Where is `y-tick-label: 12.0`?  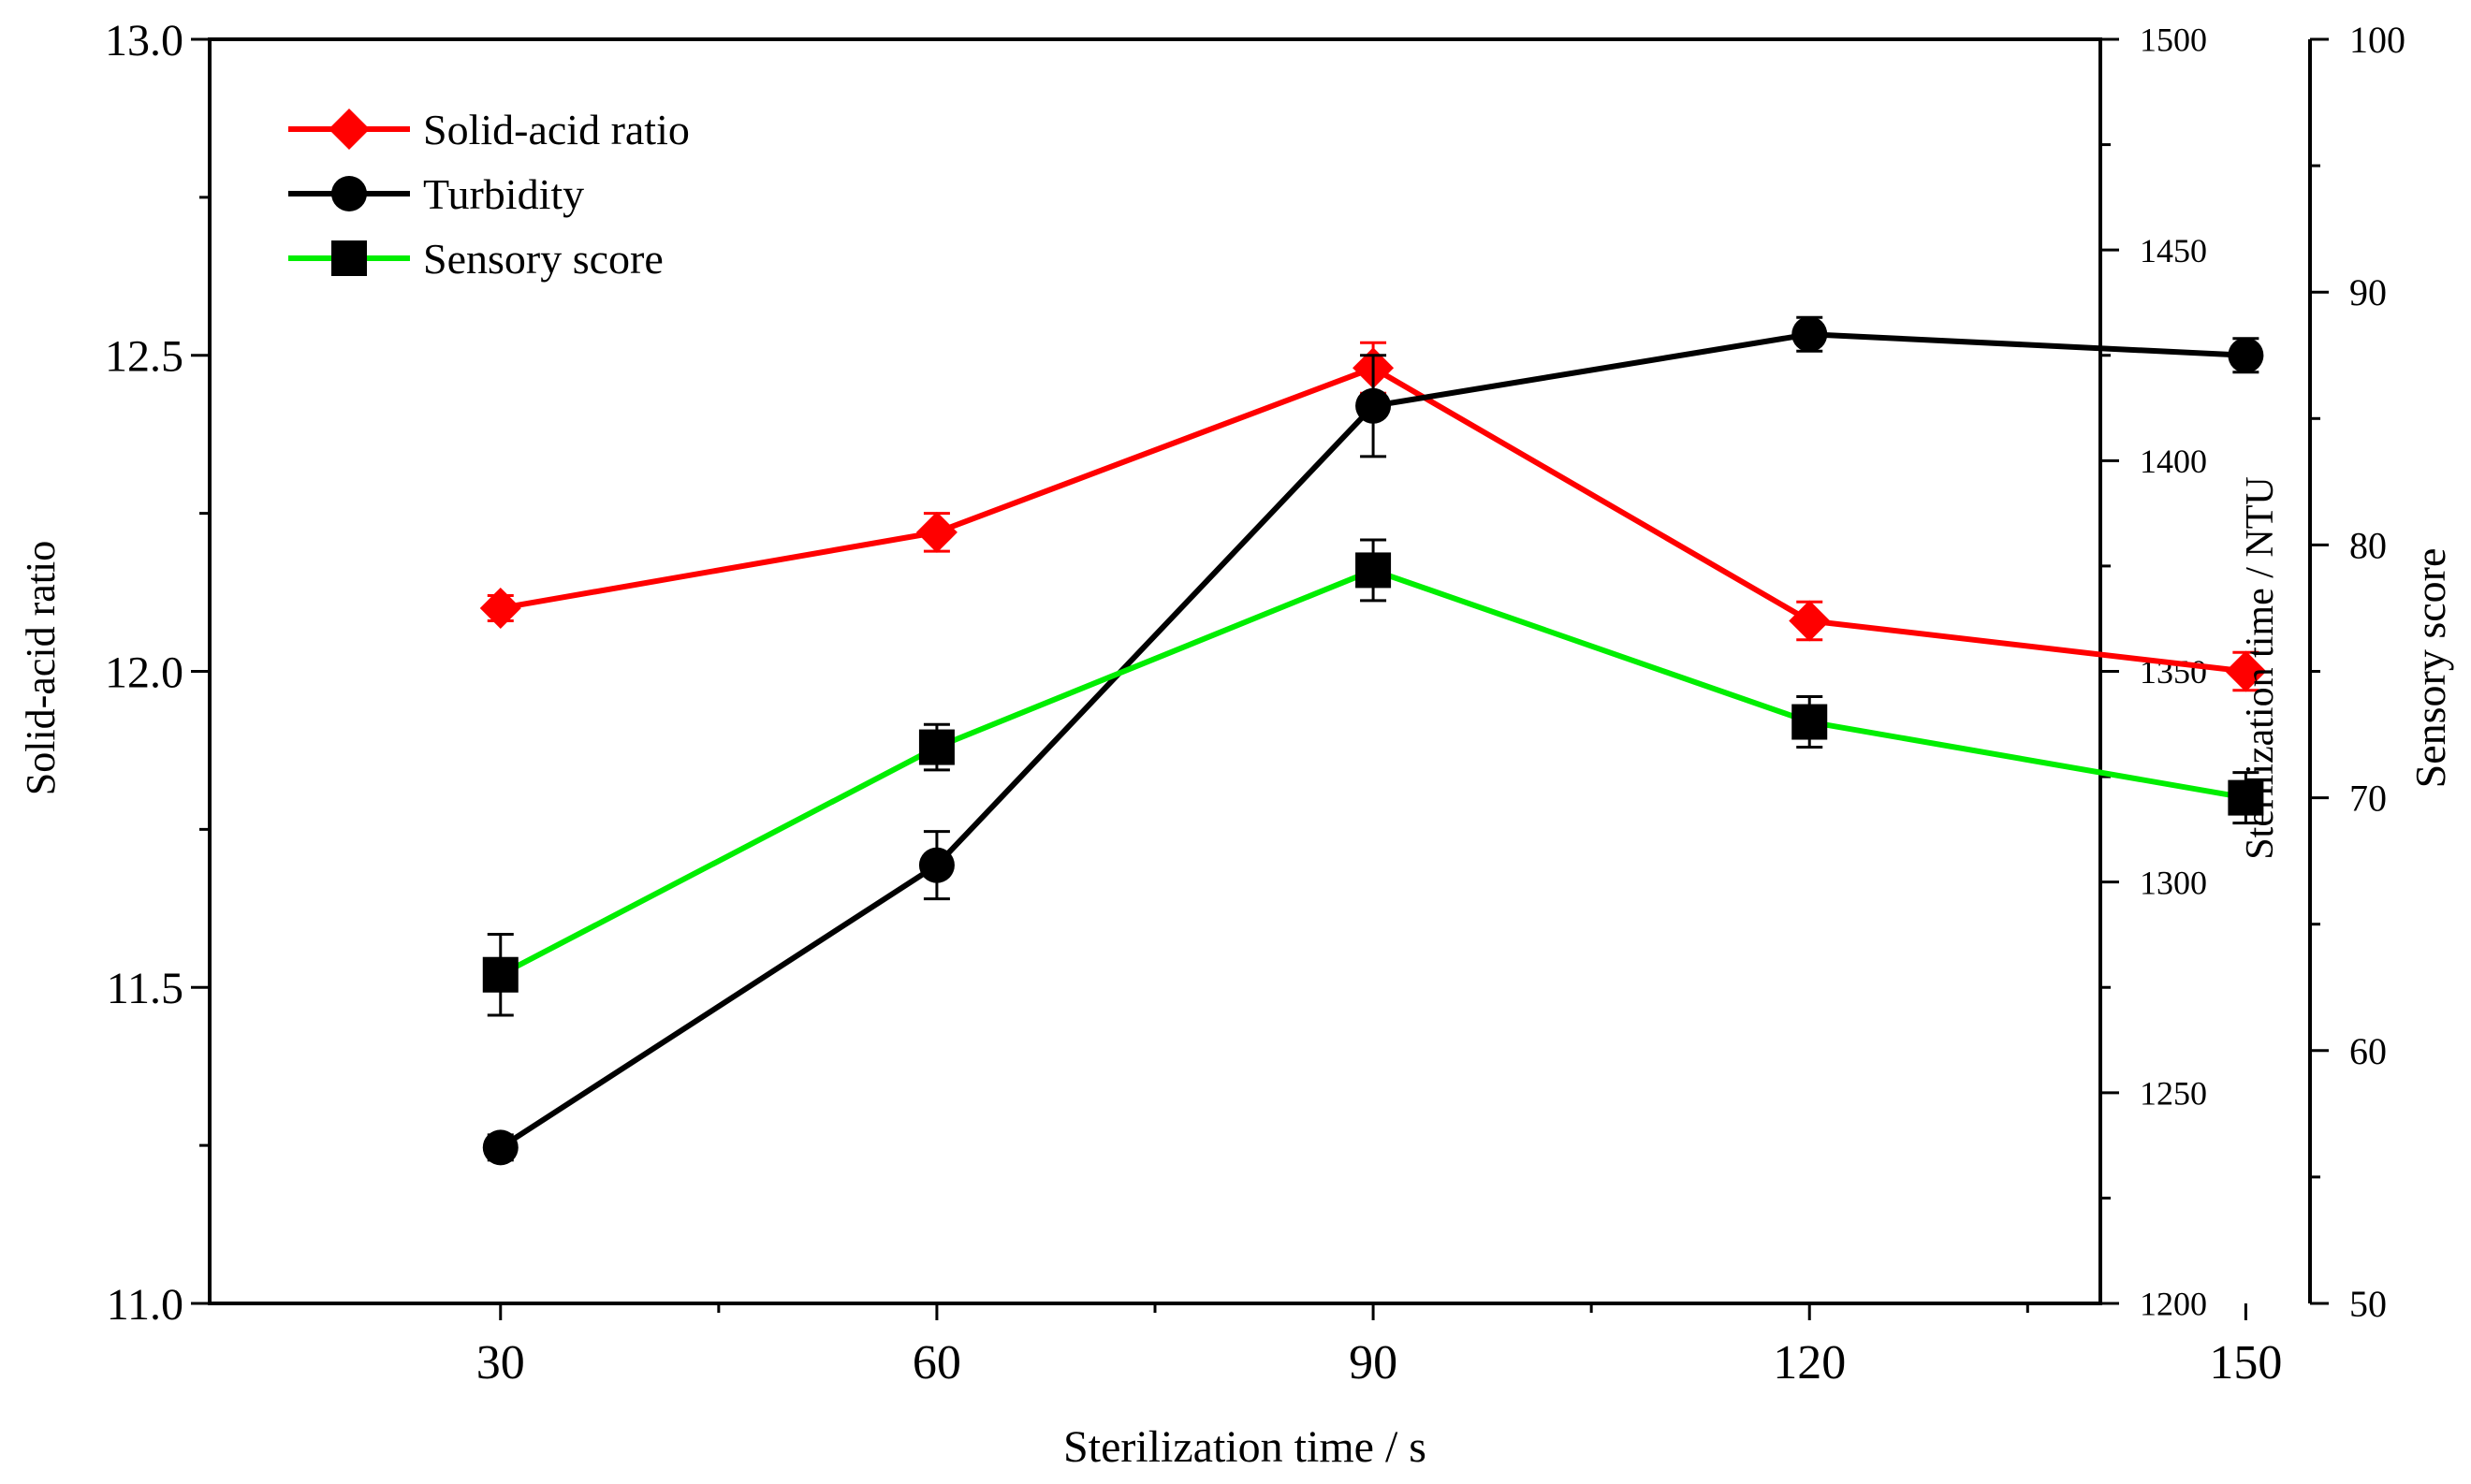
y-tick-label: 12.0 is located at coordinates (144, 672).